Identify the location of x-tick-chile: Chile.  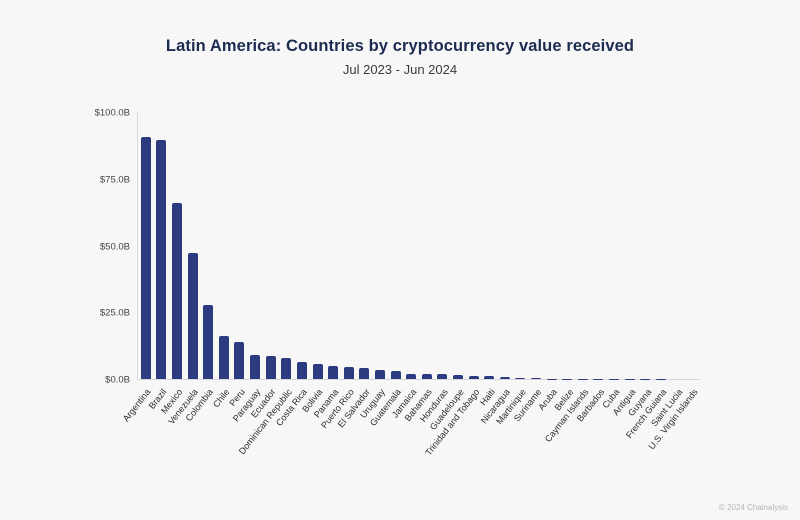
(220, 398).